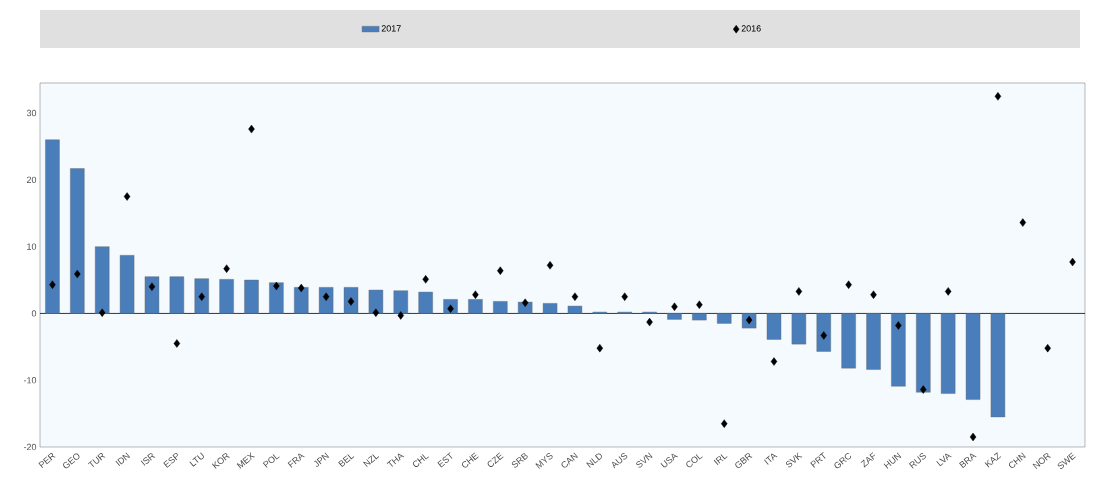  I want to click on x-tick-label: TUR, so click(96, 460).